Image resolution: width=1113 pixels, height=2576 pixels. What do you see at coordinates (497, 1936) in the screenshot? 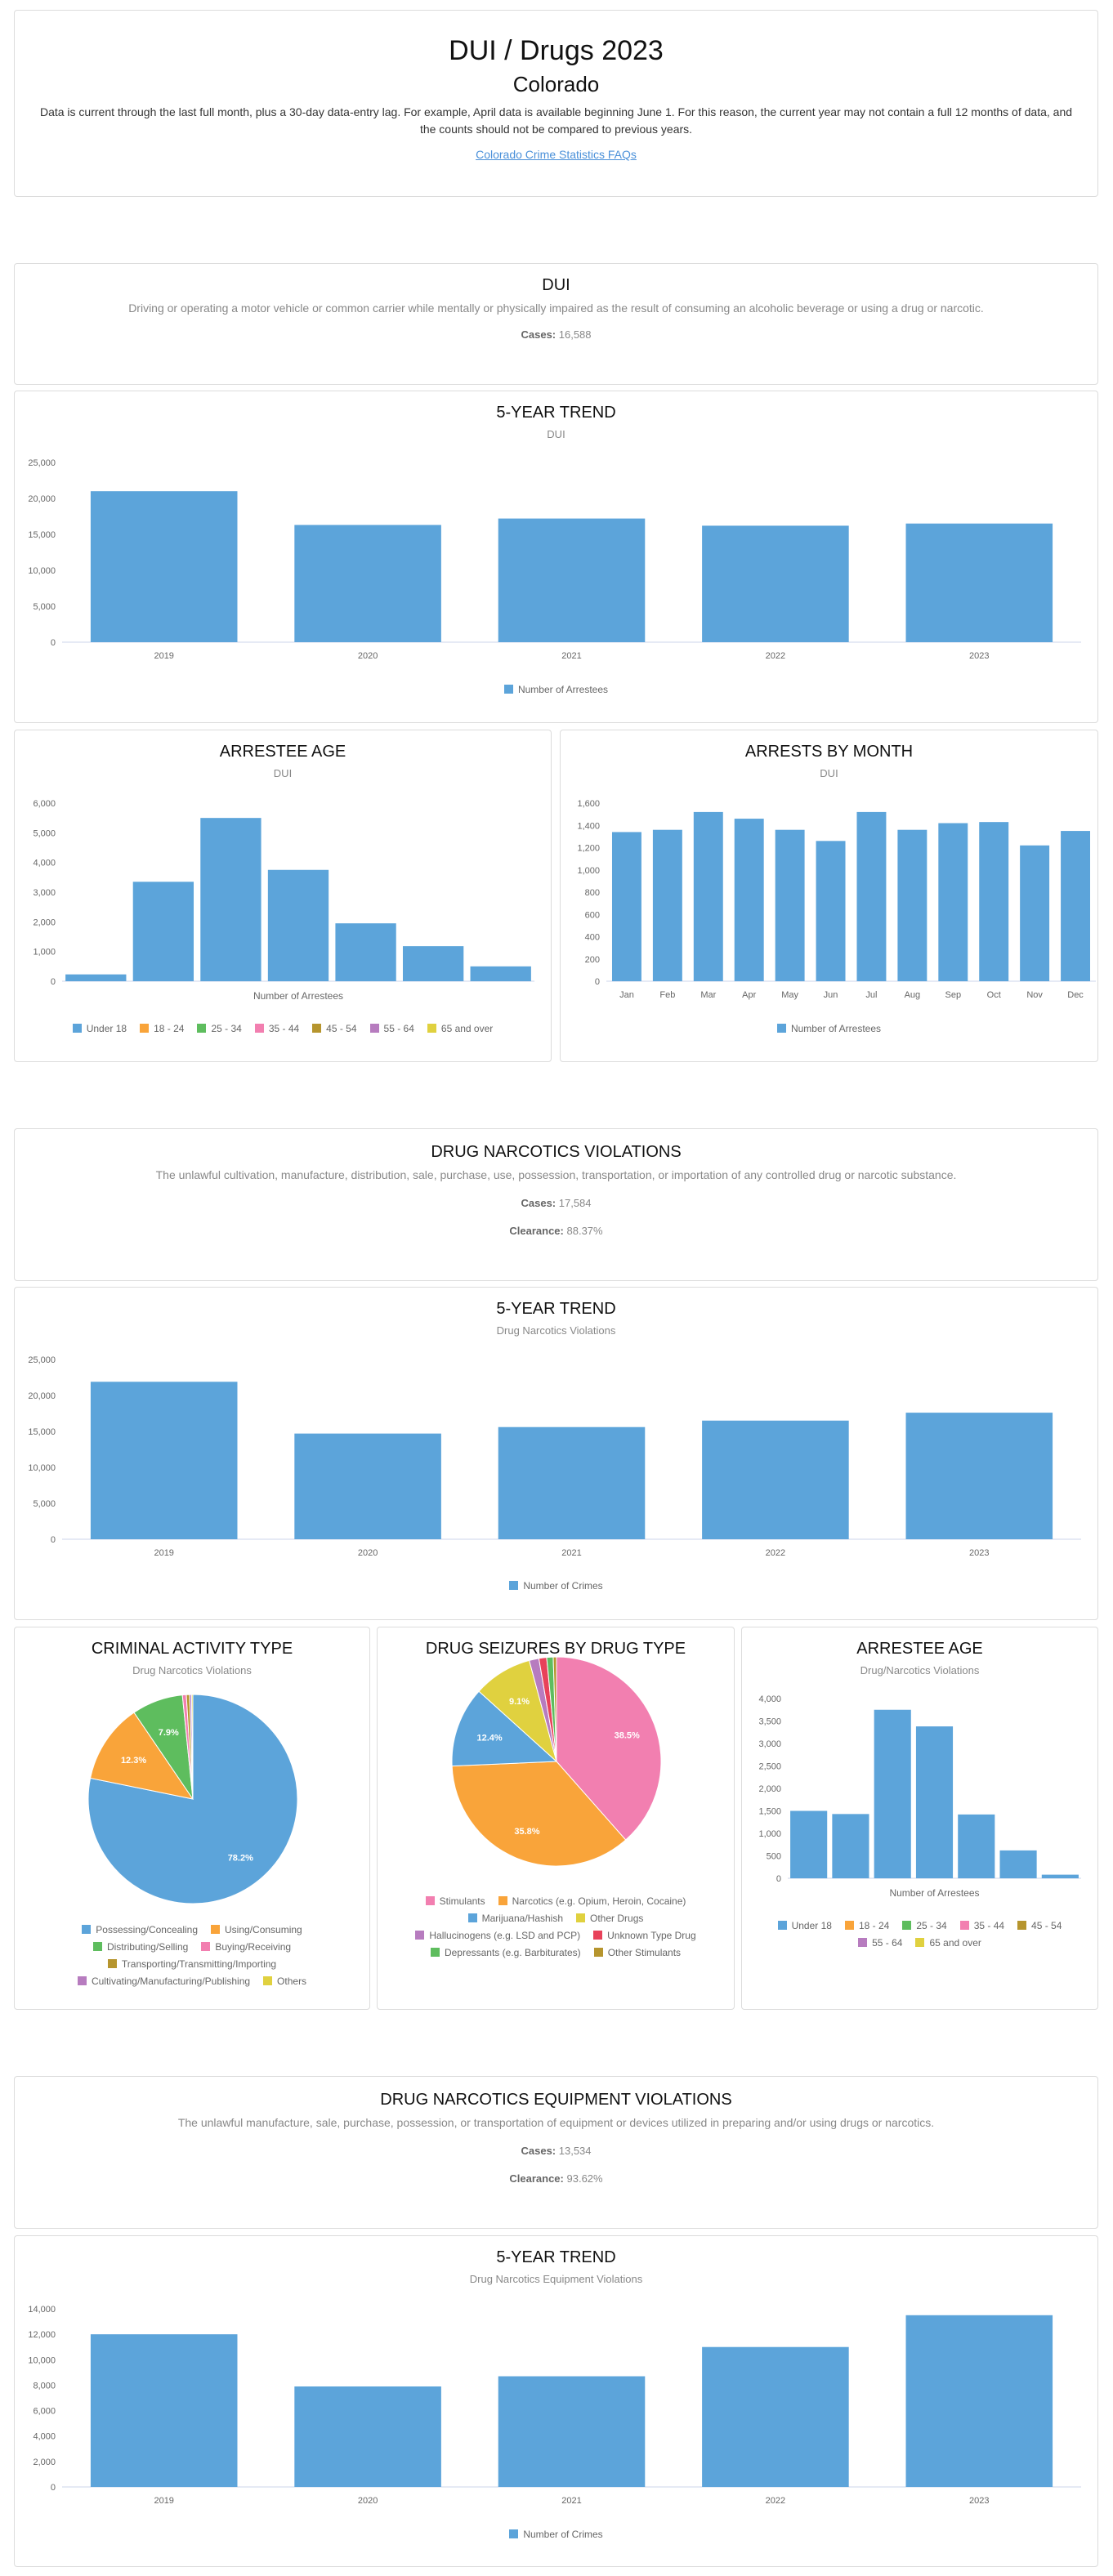
I see `legend-item: Hallucinogens (e.g. LSD and PCP)` at bounding box center [497, 1936].